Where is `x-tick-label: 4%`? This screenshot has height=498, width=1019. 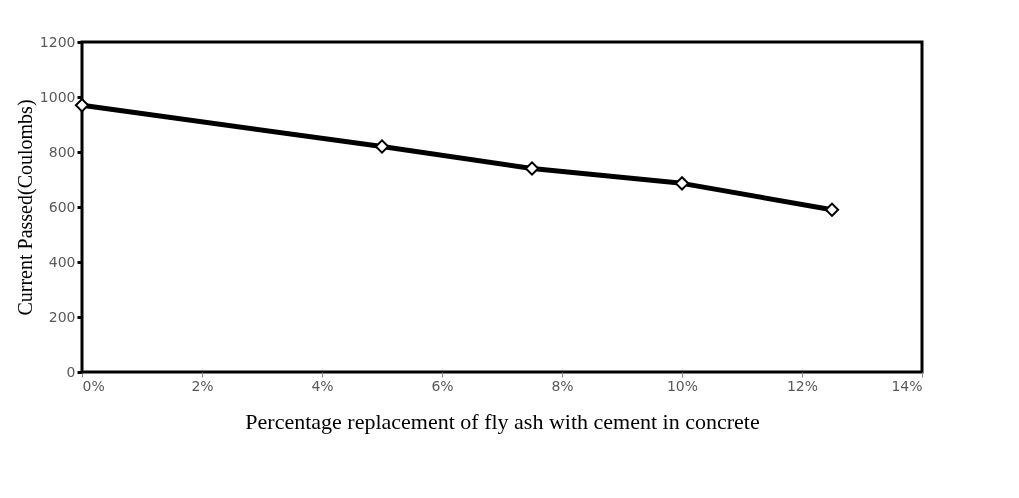 x-tick-label: 4% is located at coordinates (322, 385).